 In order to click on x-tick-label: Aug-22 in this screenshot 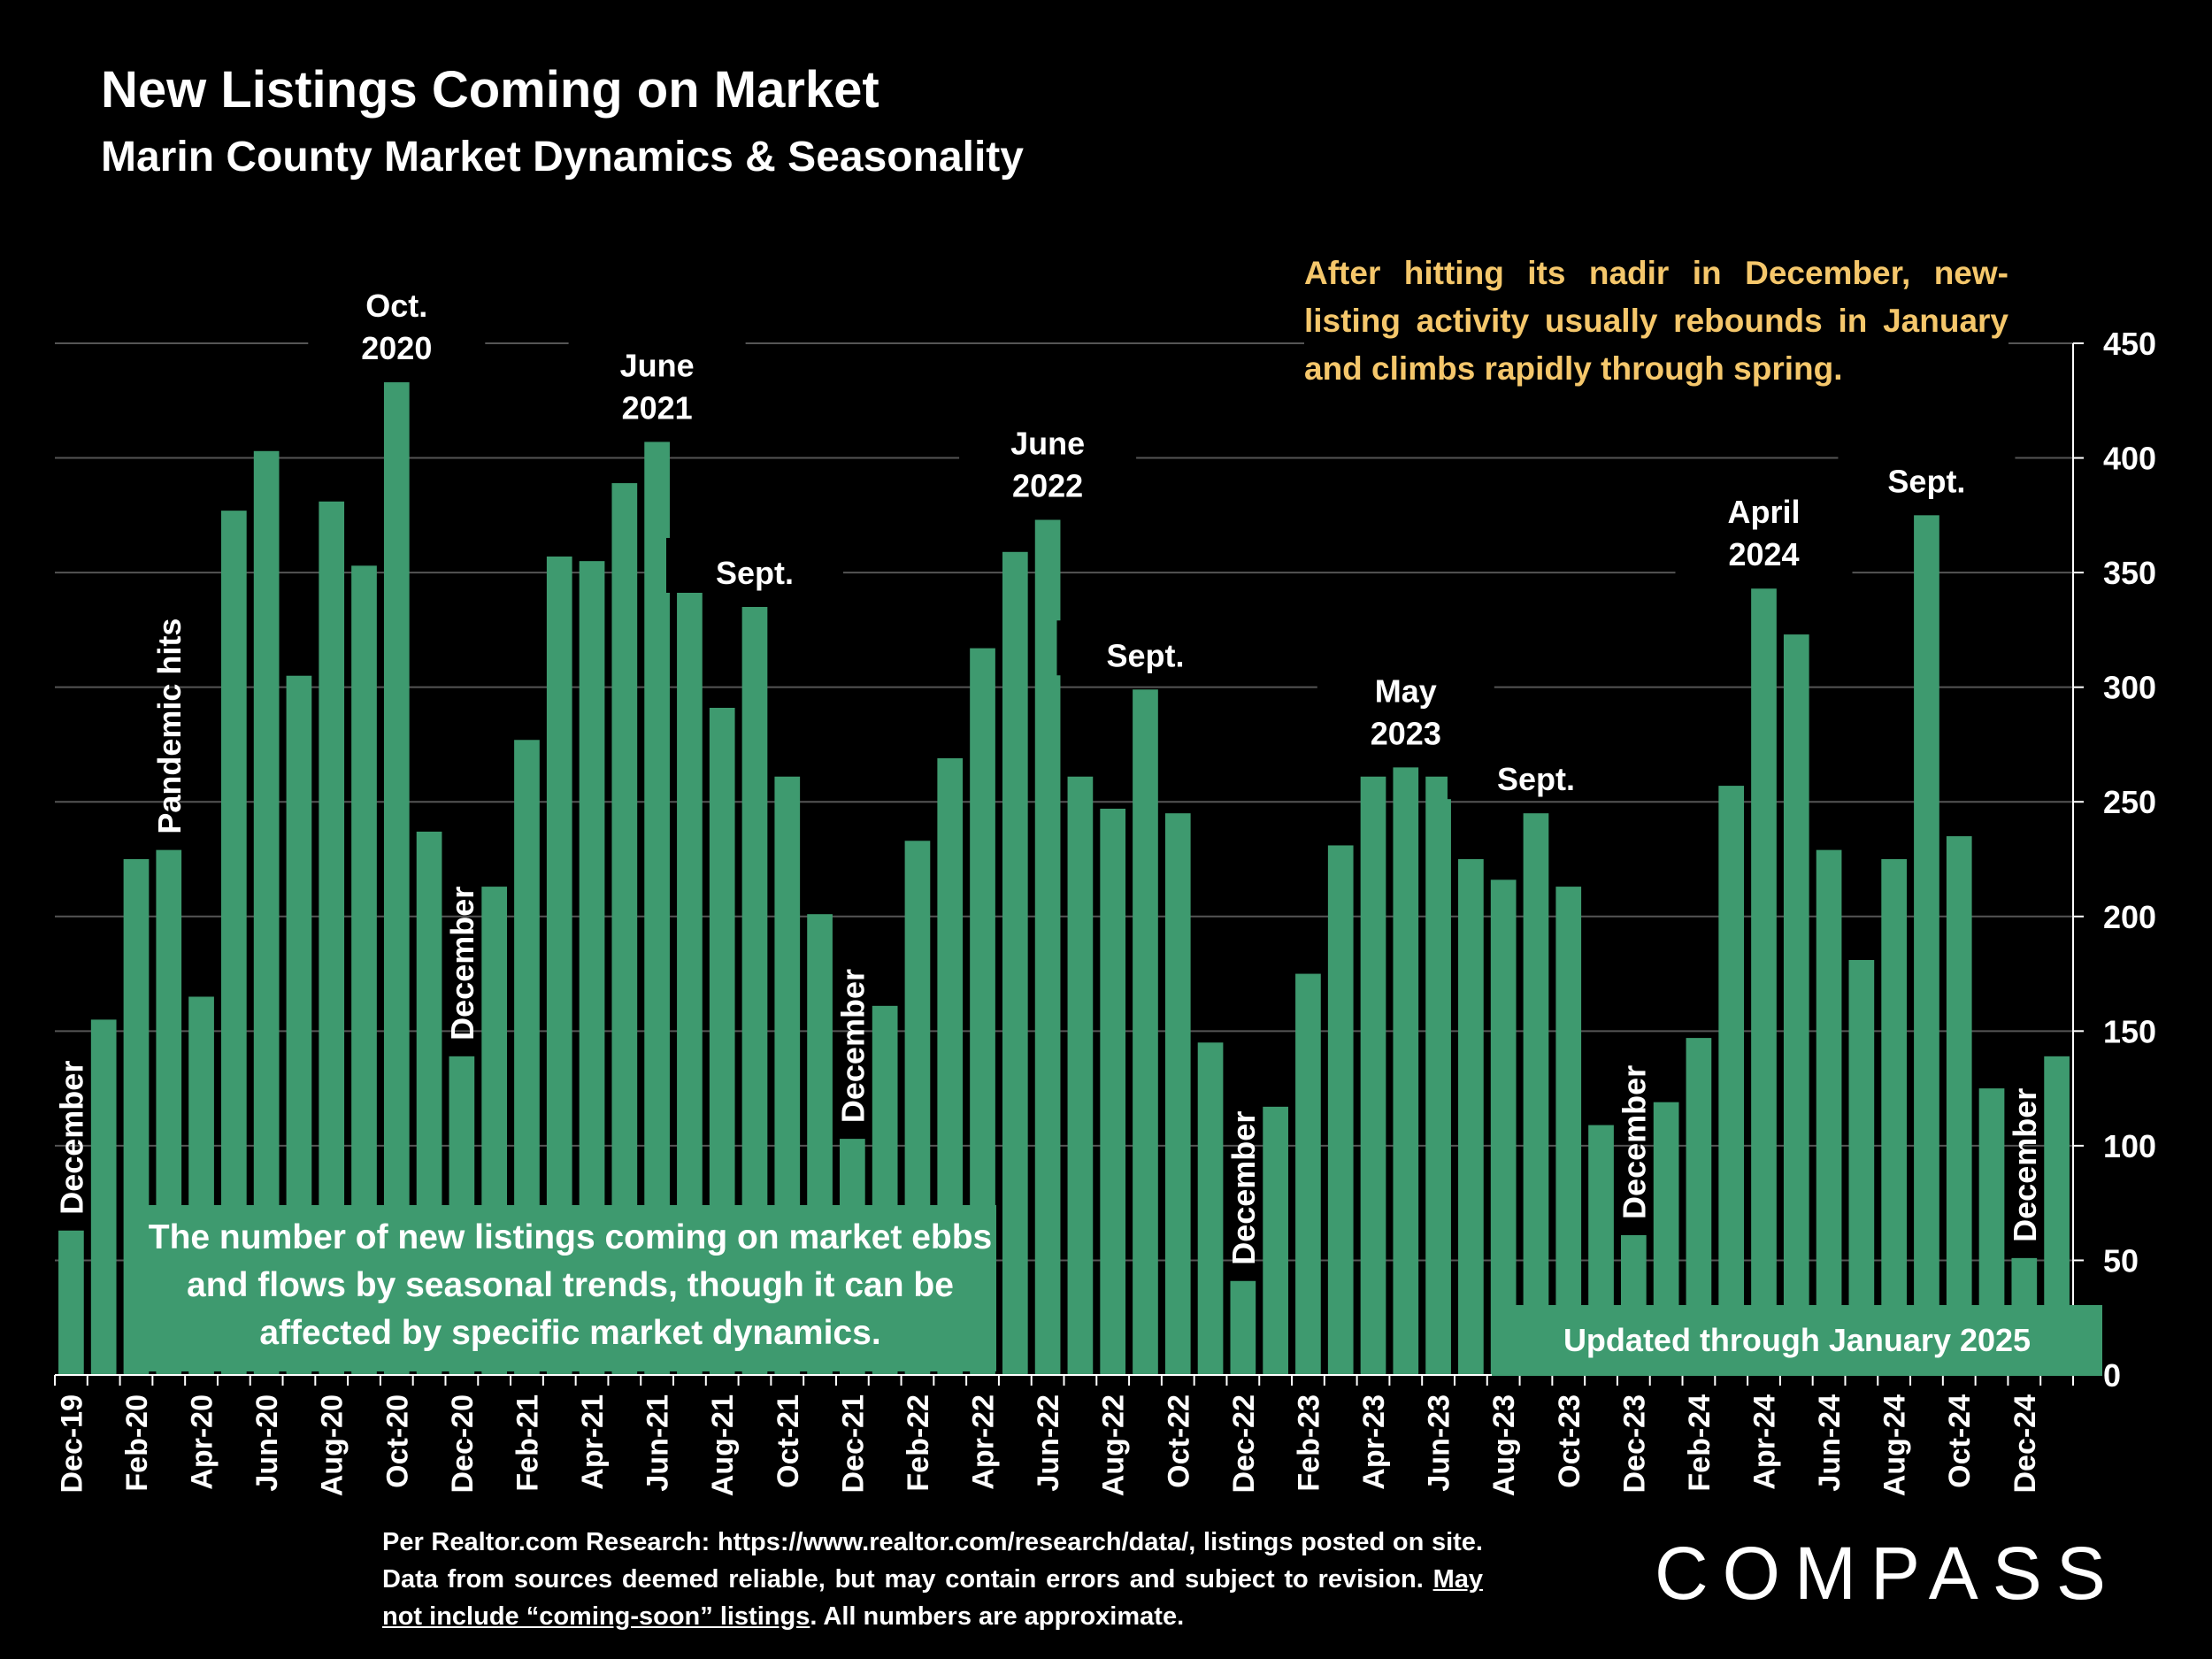, I will do `click(1114, 1445)`.